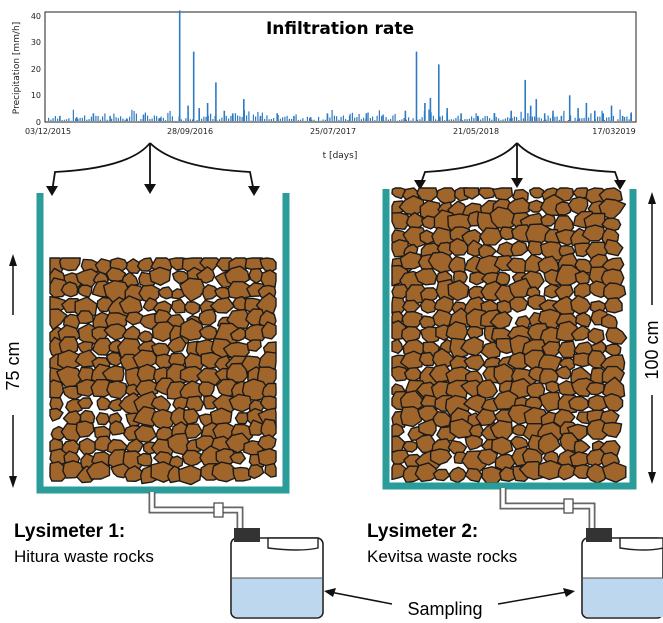 This screenshot has width=663, height=623. Describe the element at coordinates (13, 371) in the screenshot. I see `height-dimension-1: 75 cm` at that location.